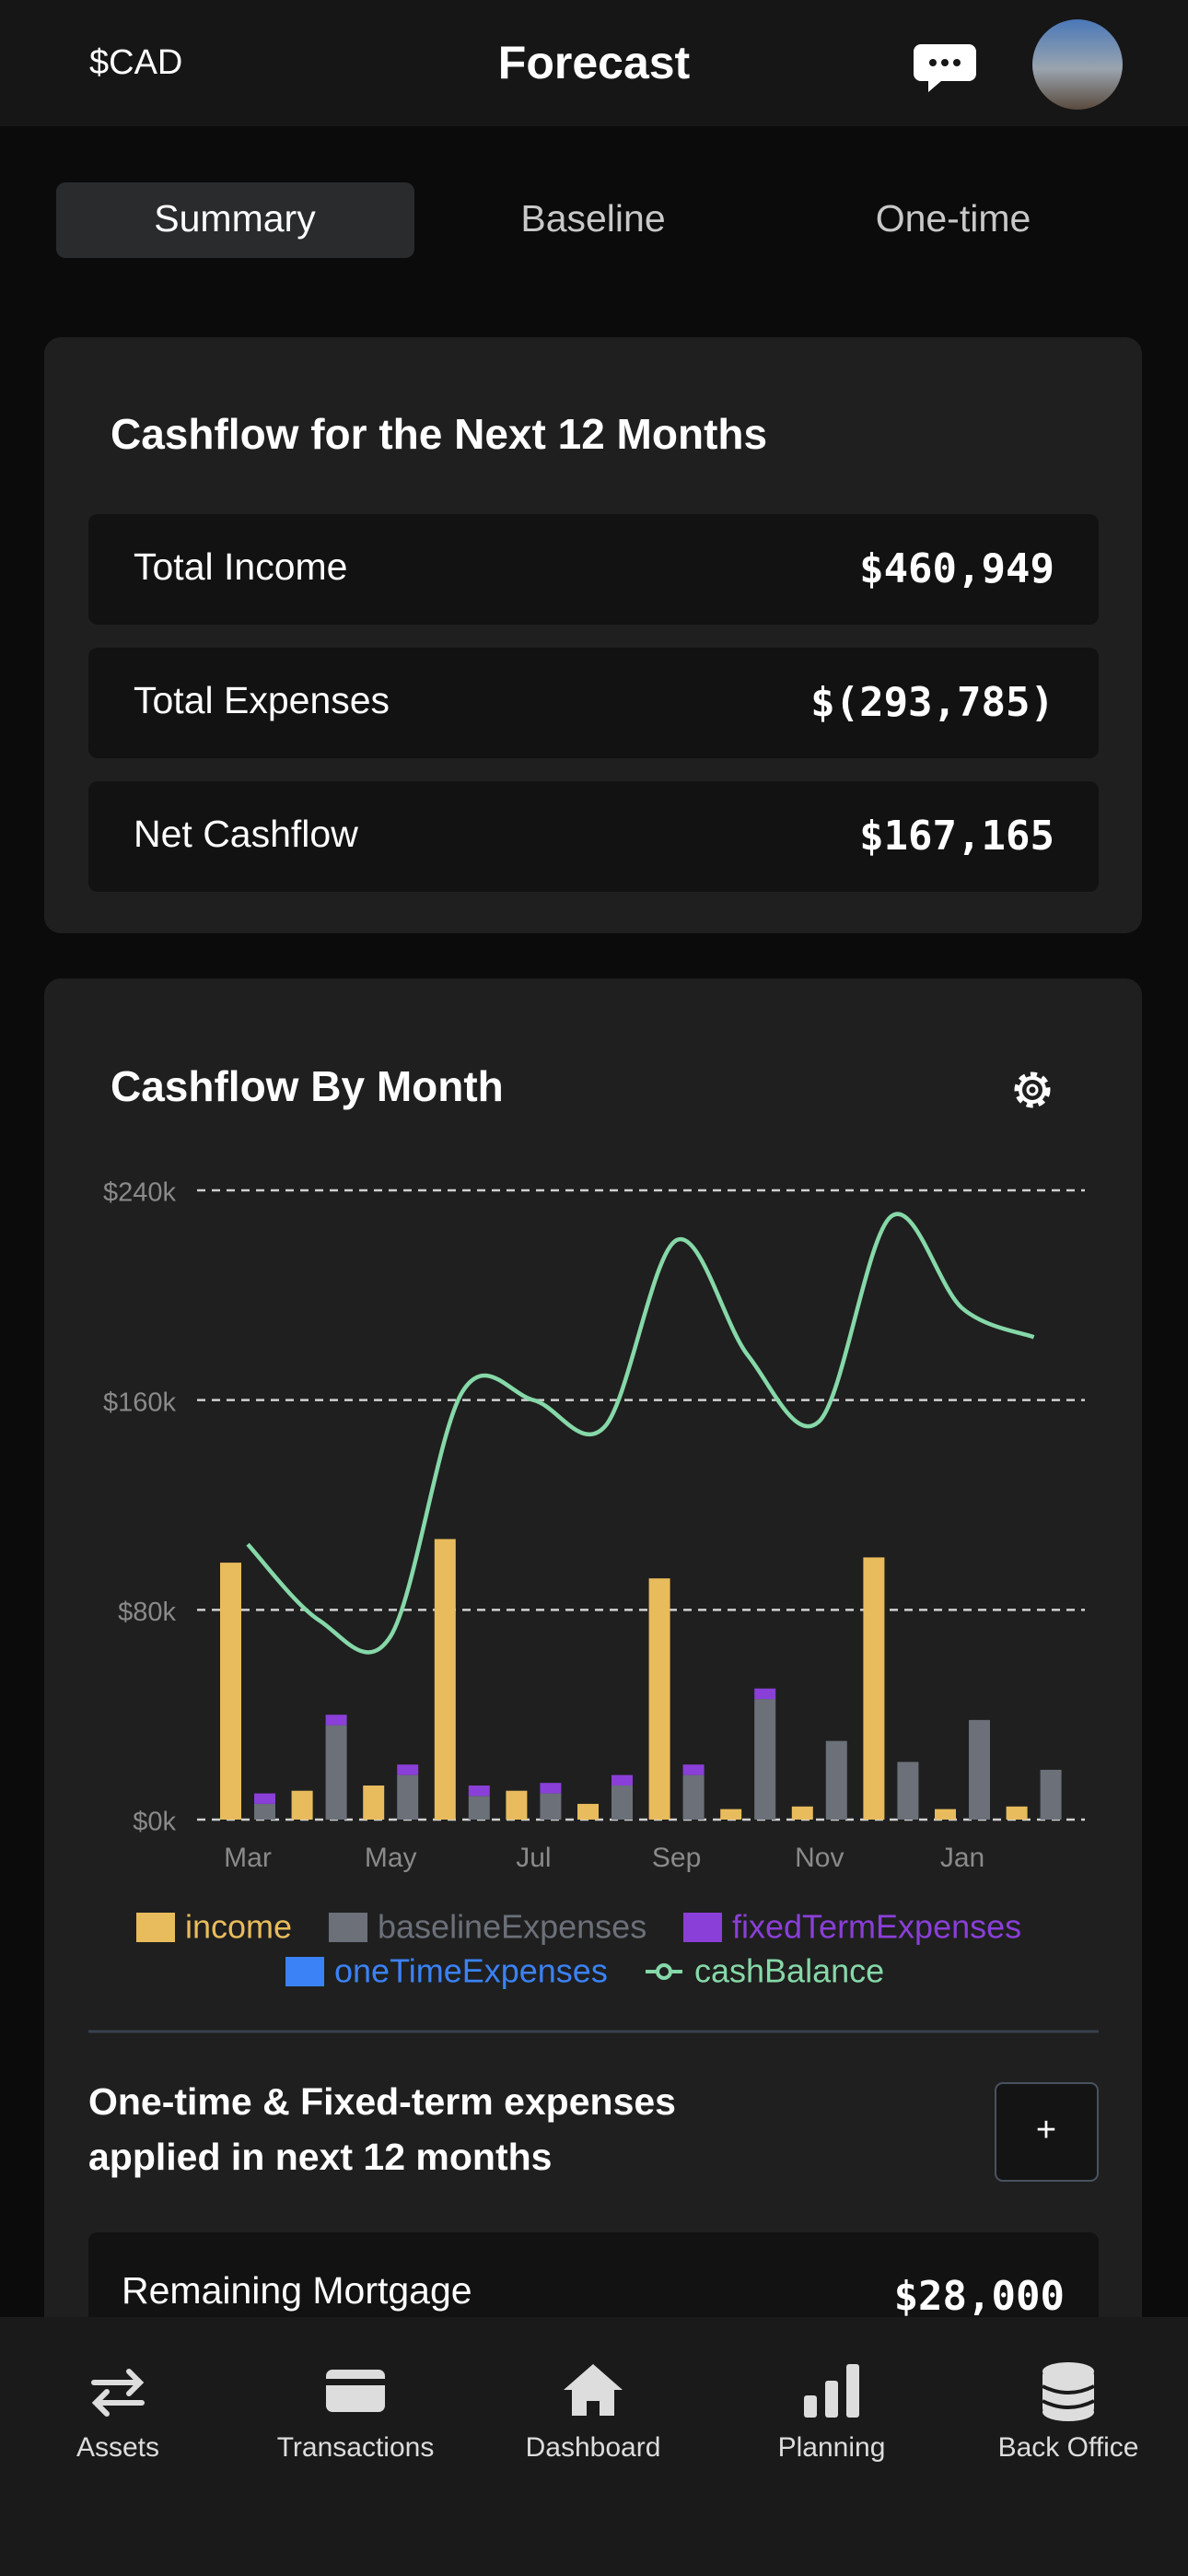 This screenshot has height=2576, width=1188. I want to click on nav-label: Back Office, so click(1068, 2447).